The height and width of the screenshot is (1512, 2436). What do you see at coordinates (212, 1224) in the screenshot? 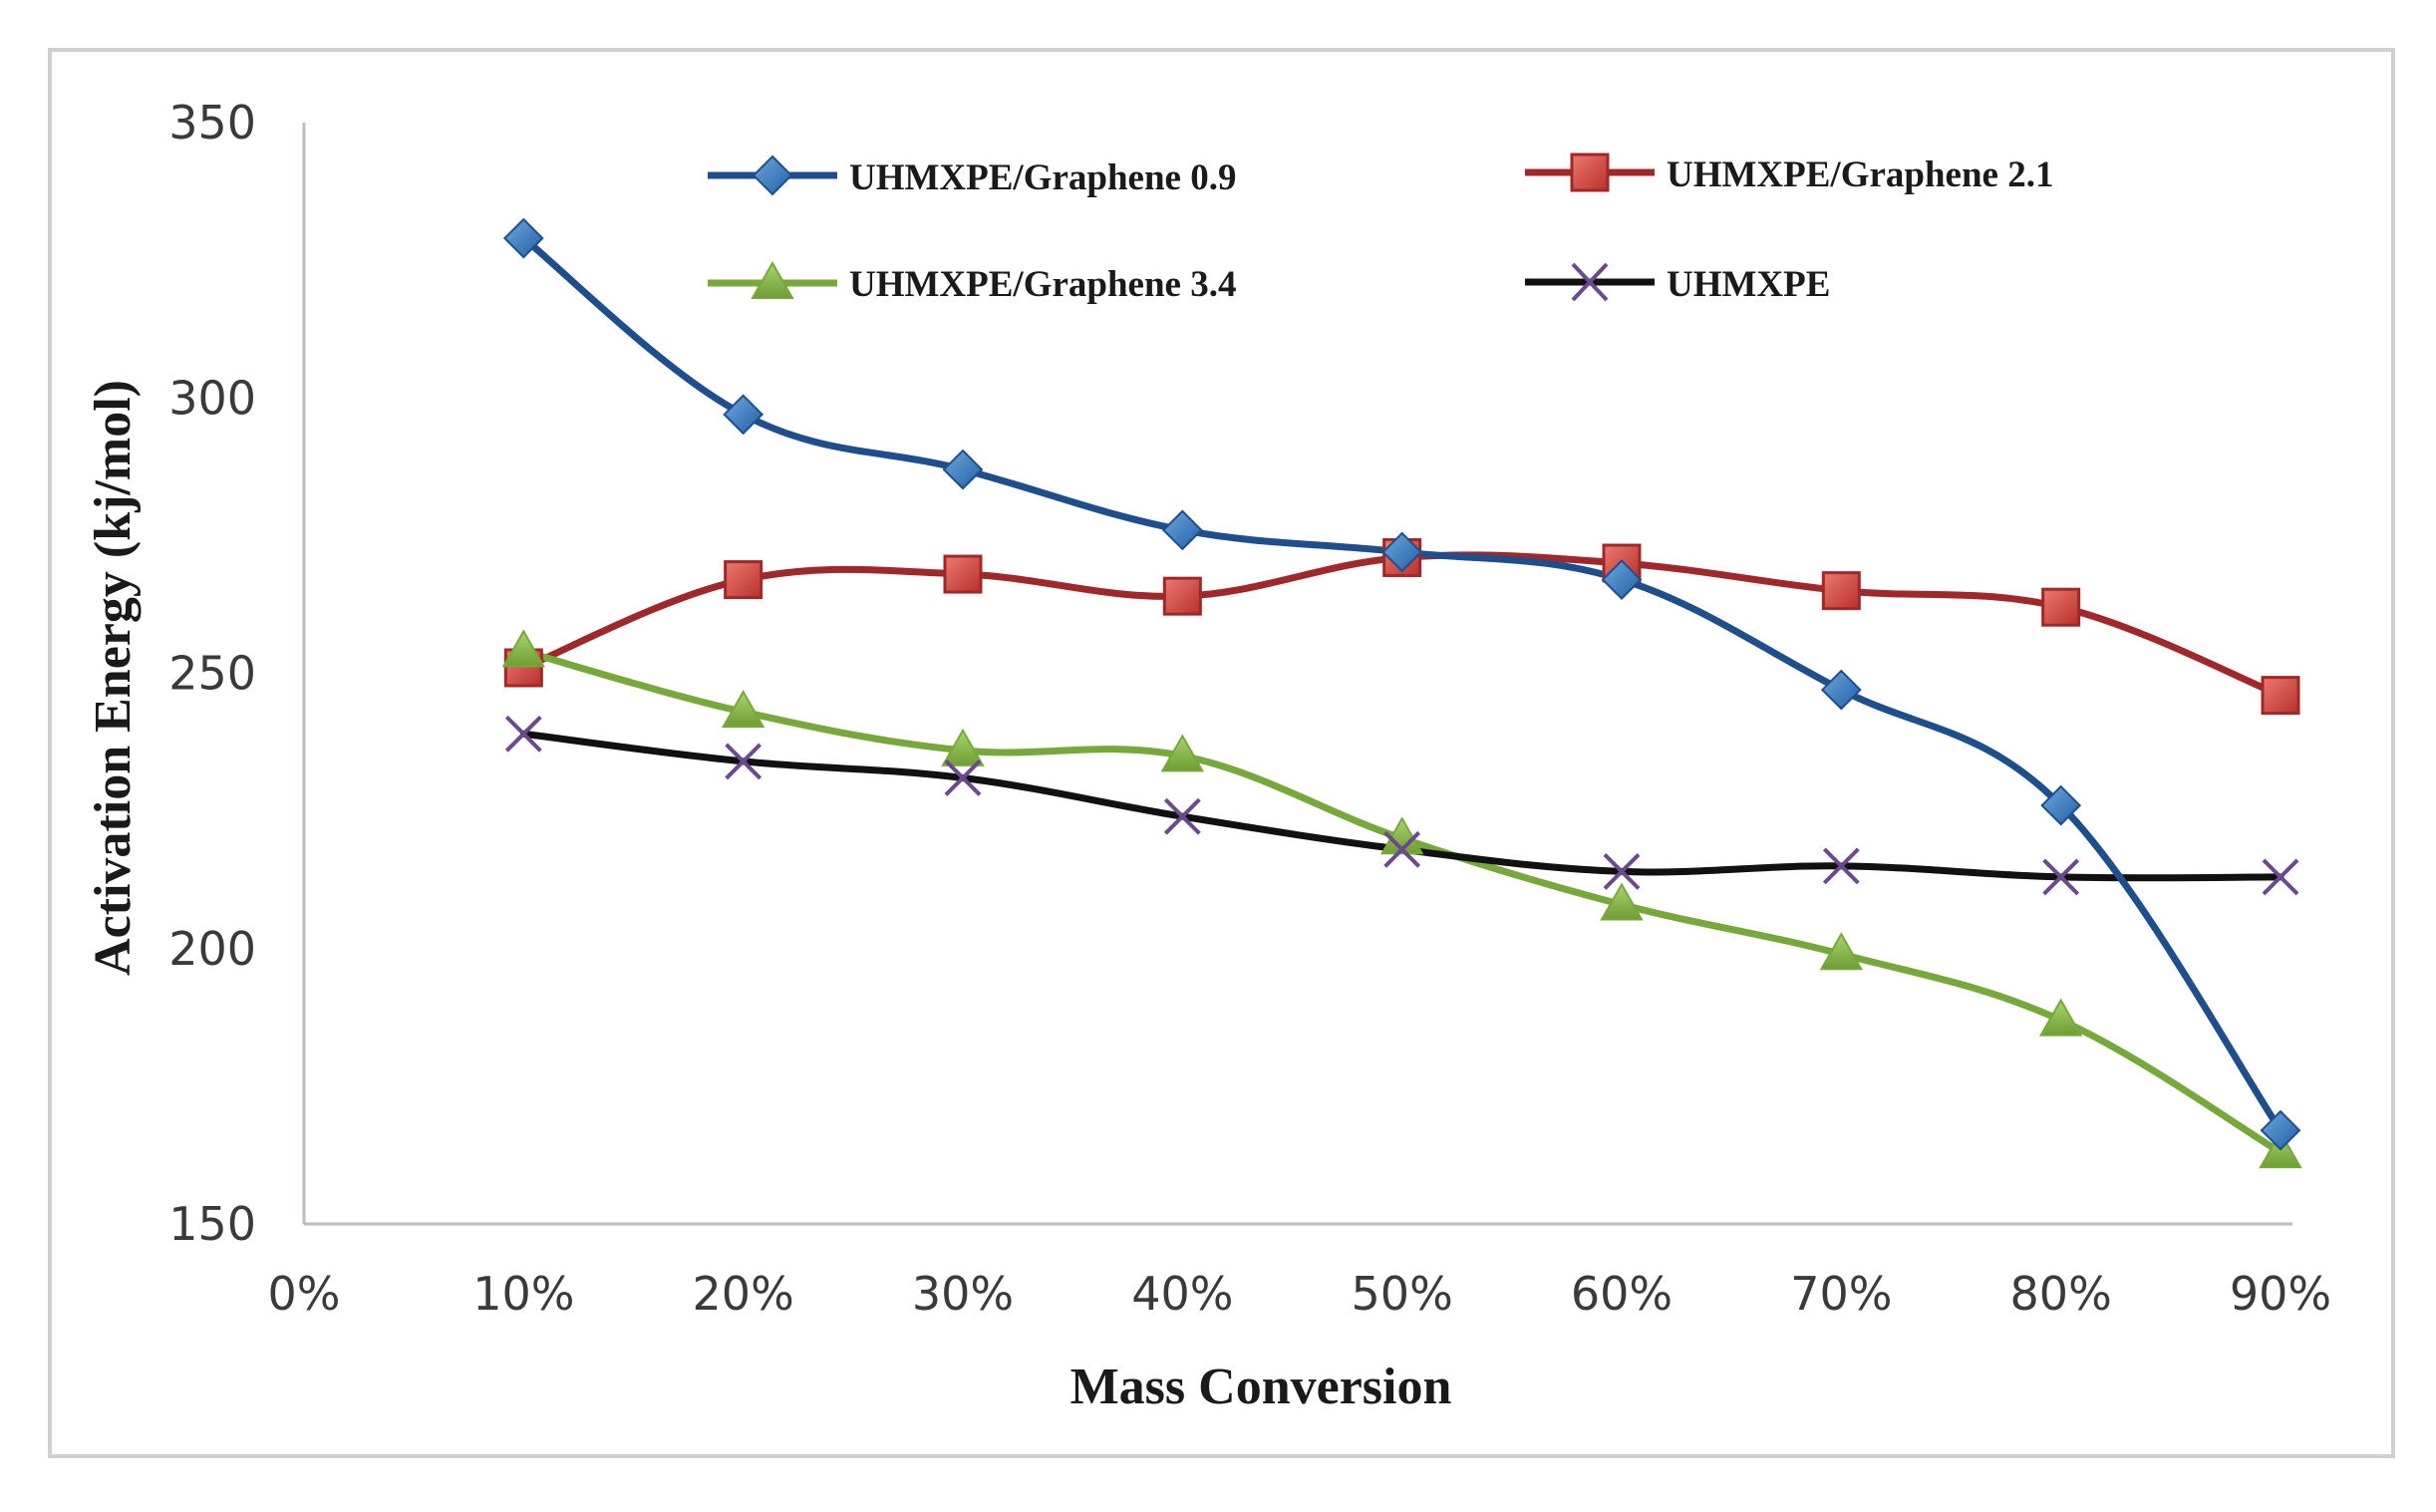
I see `y-tick-label: 150` at bounding box center [212, 1224].